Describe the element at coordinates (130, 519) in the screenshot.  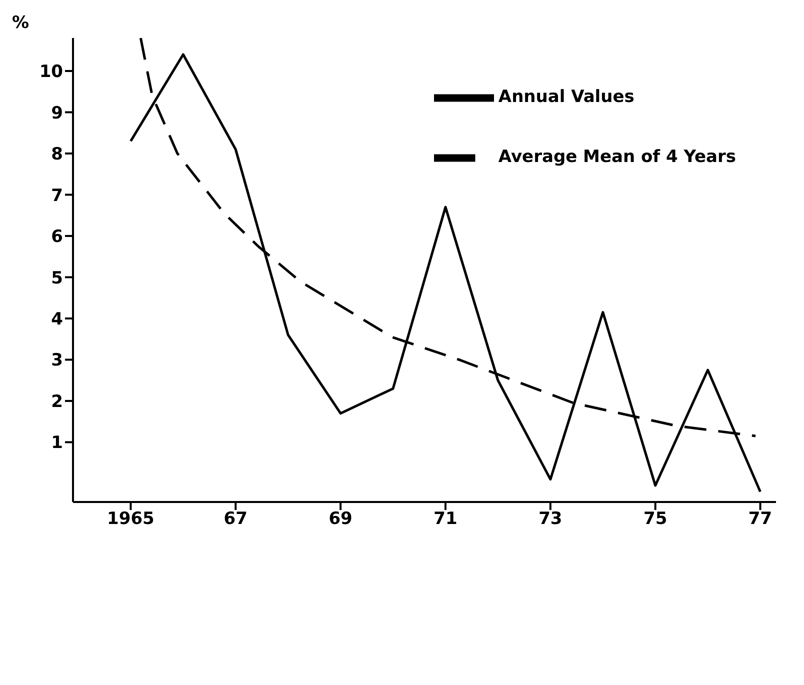
I see `x-tick-label: 1965` at that location.